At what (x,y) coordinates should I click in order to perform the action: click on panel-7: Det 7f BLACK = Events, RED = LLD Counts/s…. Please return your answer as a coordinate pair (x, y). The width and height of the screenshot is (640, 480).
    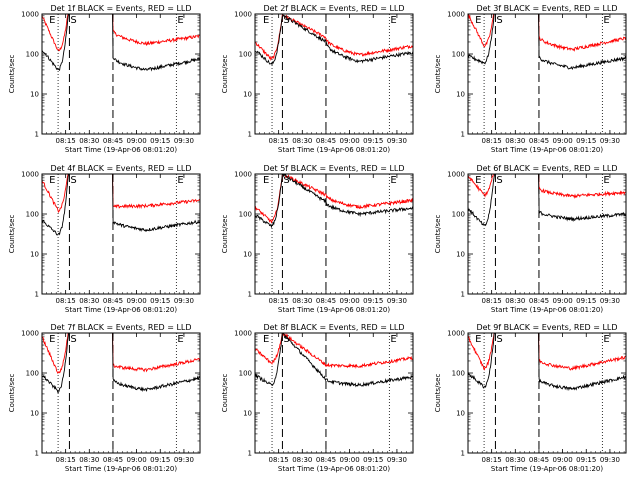
    Looking at the image, I should click on (104, 398).